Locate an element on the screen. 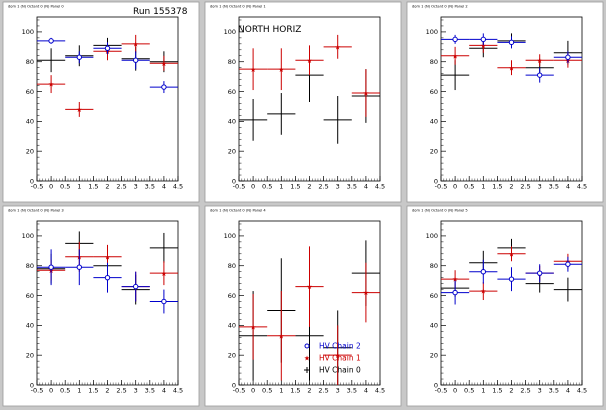 This screenshot has height=410, width=606. panel-title: dom 1 (N) Octant 0 (N) Panel 3 is located at coordinates (36, 211).